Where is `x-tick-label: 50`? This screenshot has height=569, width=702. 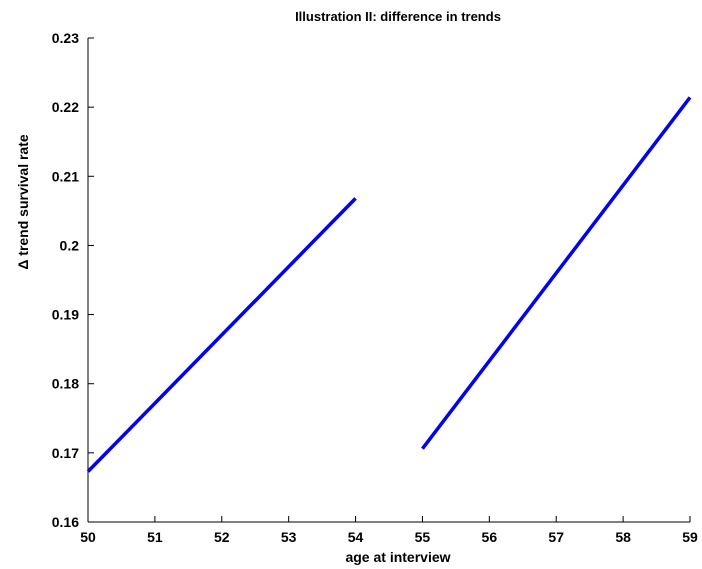 x-tick-label: 50 is located at coordinates (88, 537).